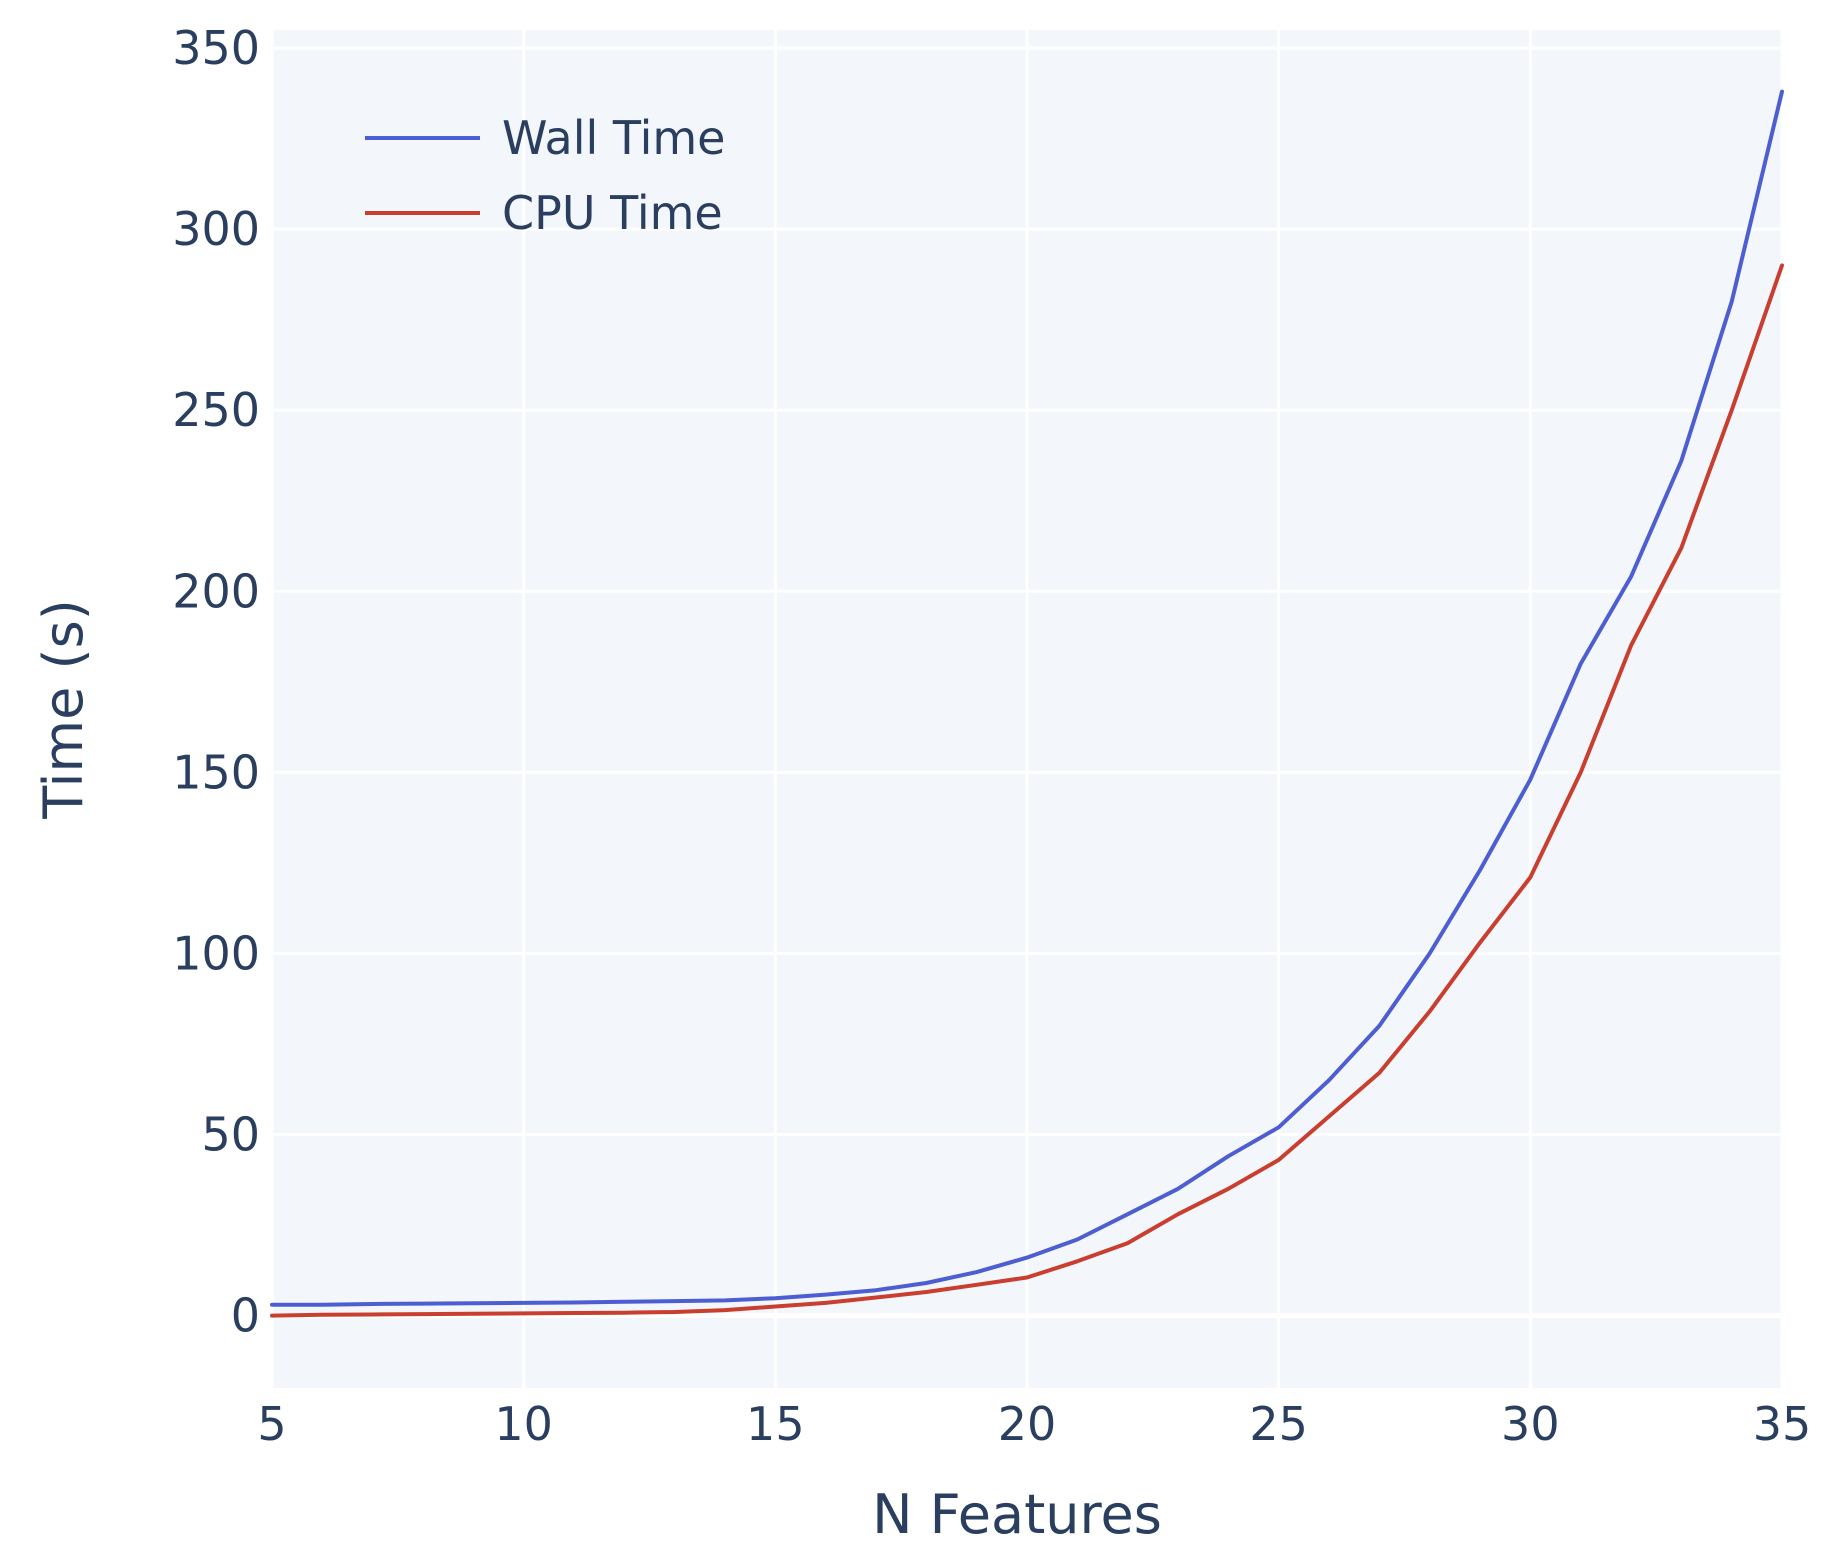 The image size is (1837, 1562). I want to click on x-tick-label: 15, so click(775, 1424).